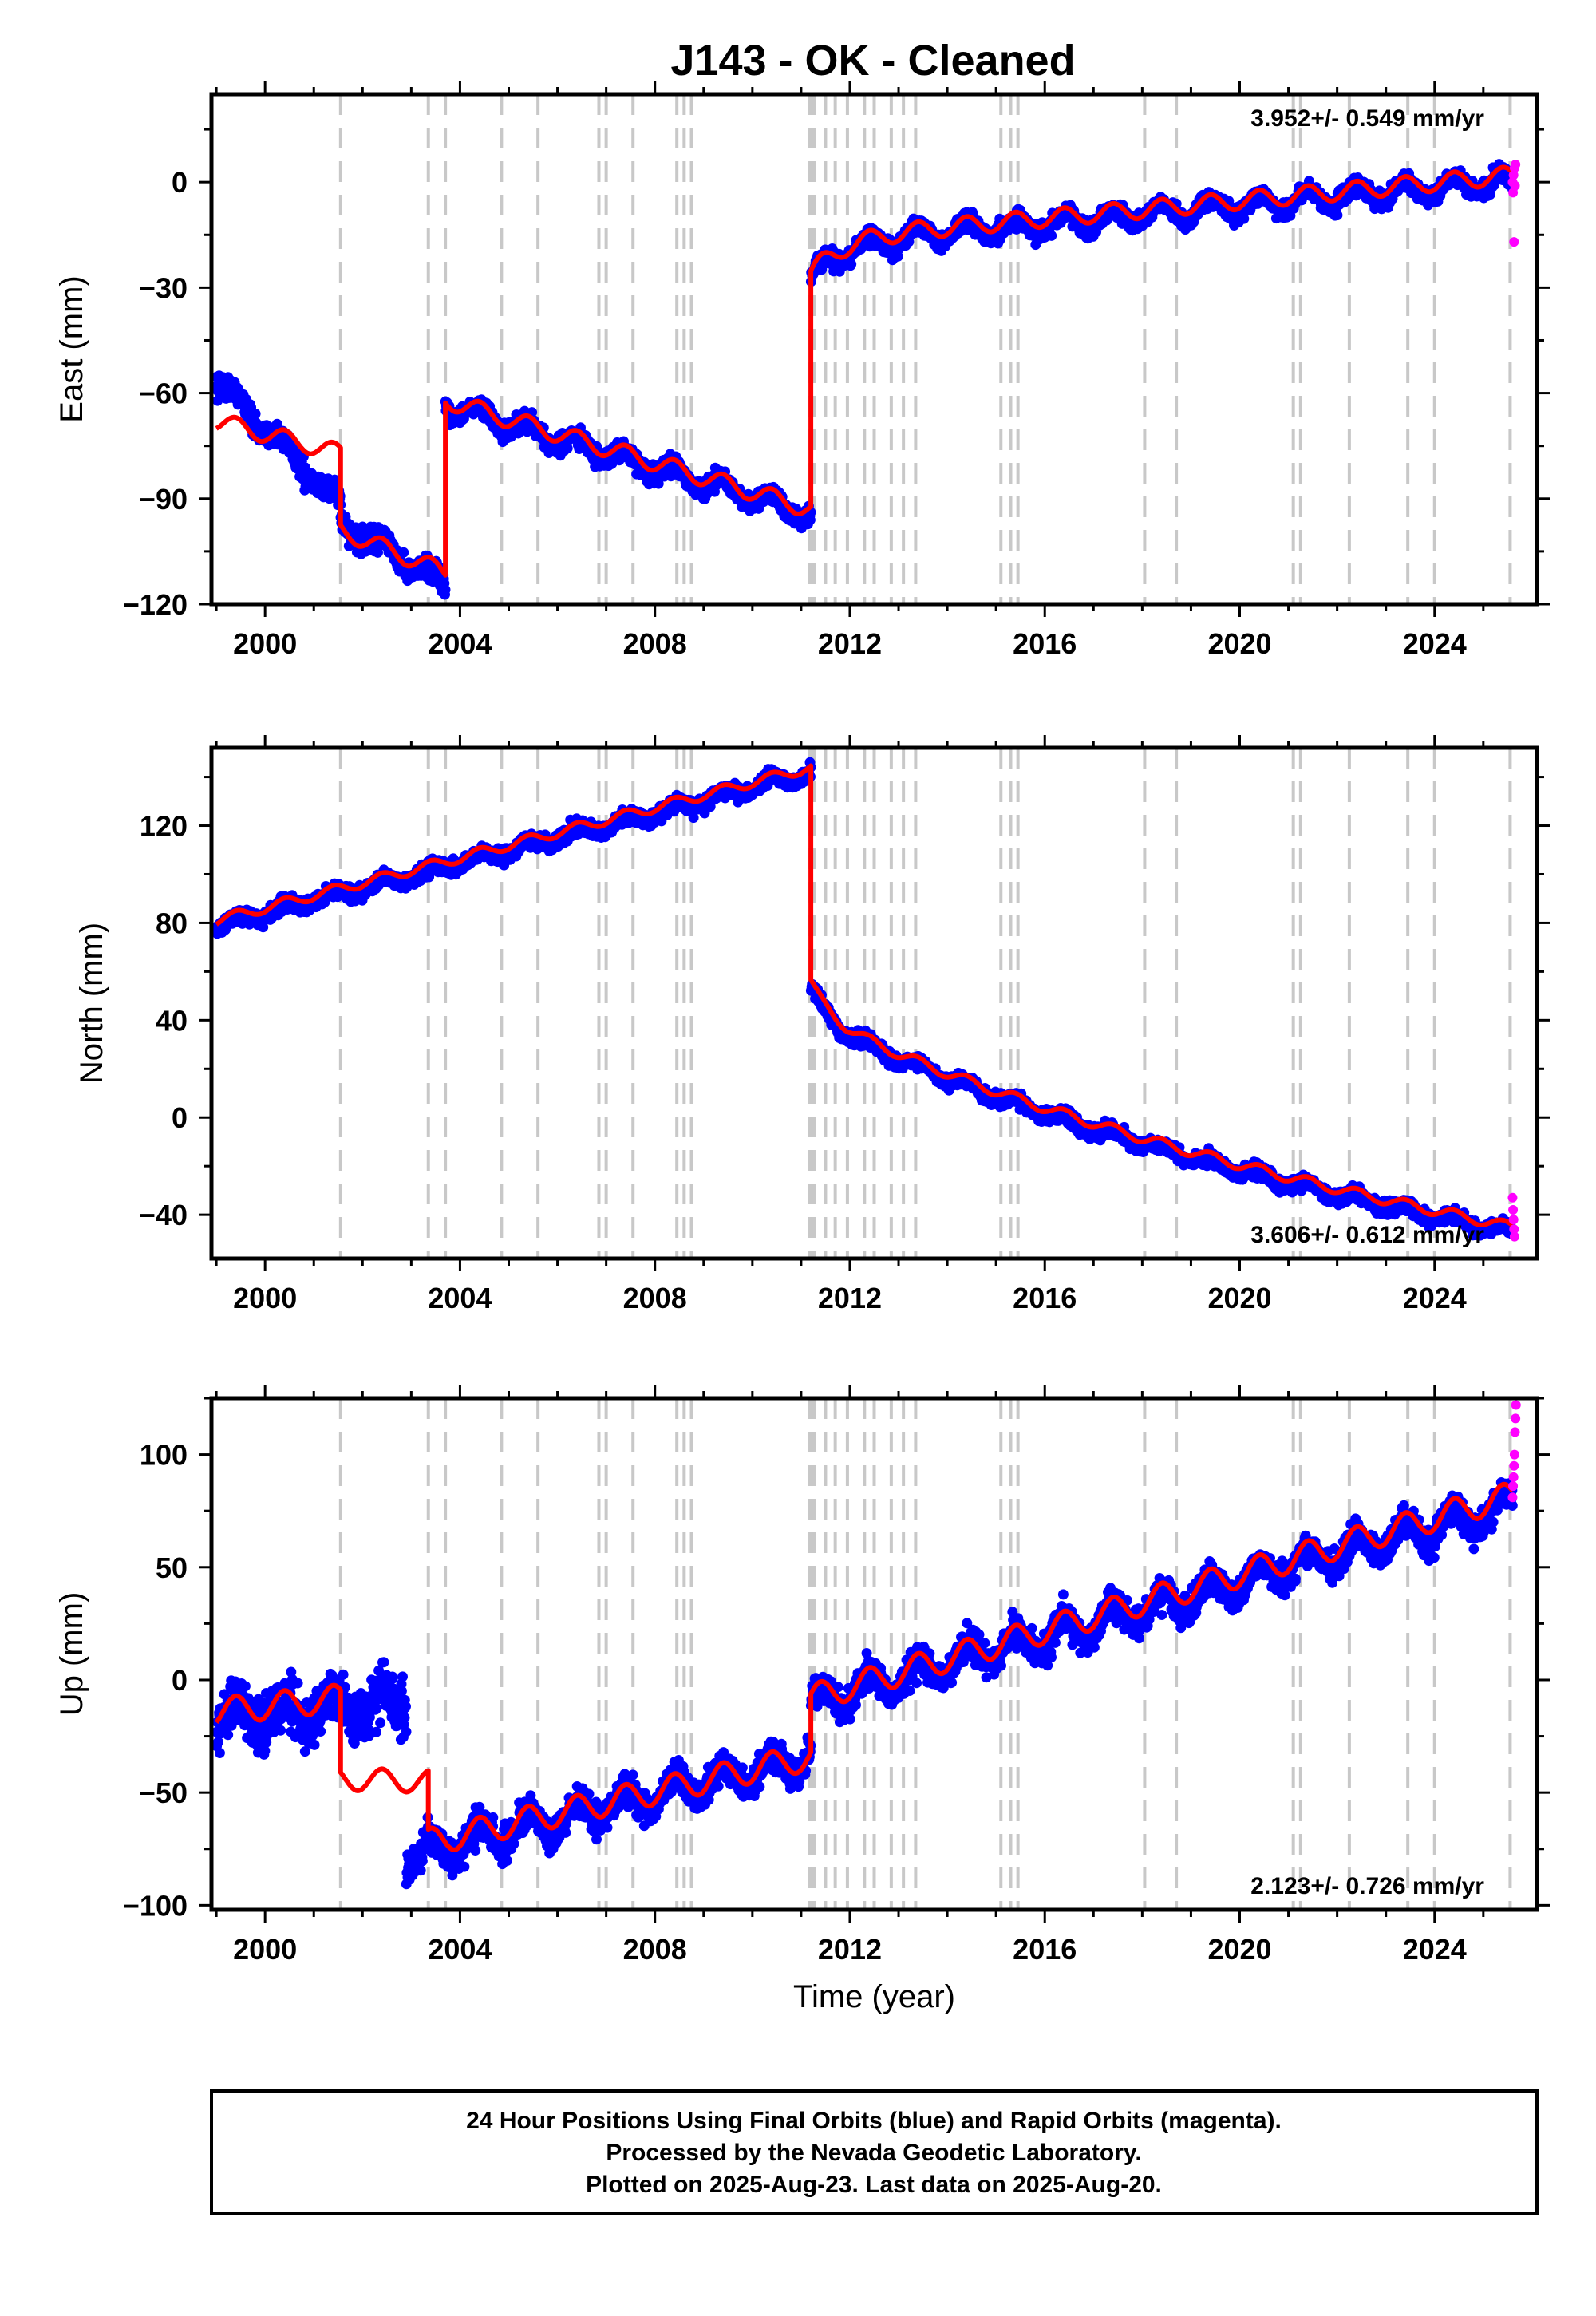 The width and height of the screenshot is (1596, 2316). Describe the element at coordinates (865, 371) in the screenshot. I see `east-model-line` at that location.